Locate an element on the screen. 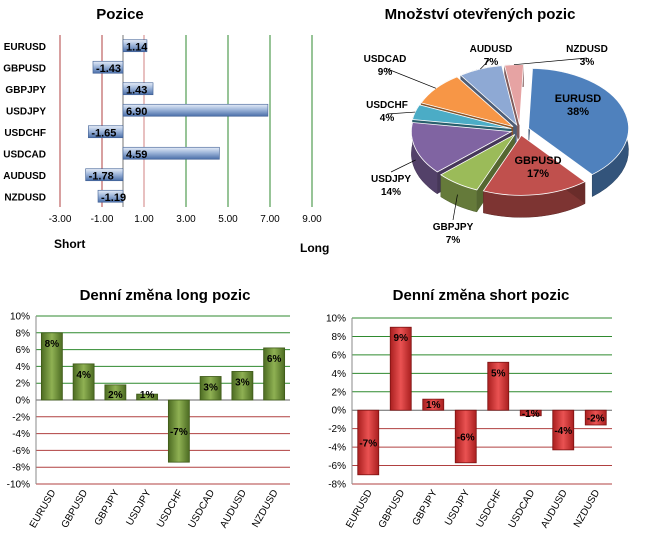 This screenshot has width=653, height=539. data-label: 1.14 is located at coordinates (137, 47).